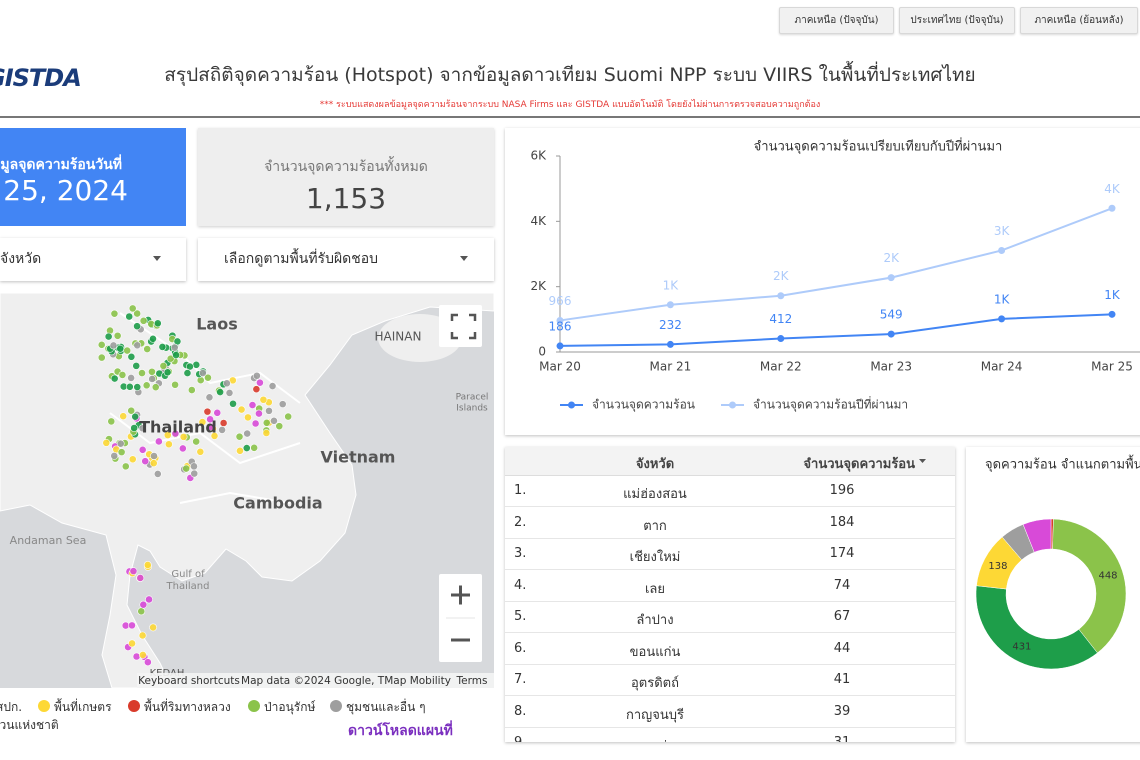 The width and height of the screenshot is (1140, 760). What do you see at coordinates (460, 326) in the screenshot?
I see `fullscreen-button` at bounding box center [460, 326].